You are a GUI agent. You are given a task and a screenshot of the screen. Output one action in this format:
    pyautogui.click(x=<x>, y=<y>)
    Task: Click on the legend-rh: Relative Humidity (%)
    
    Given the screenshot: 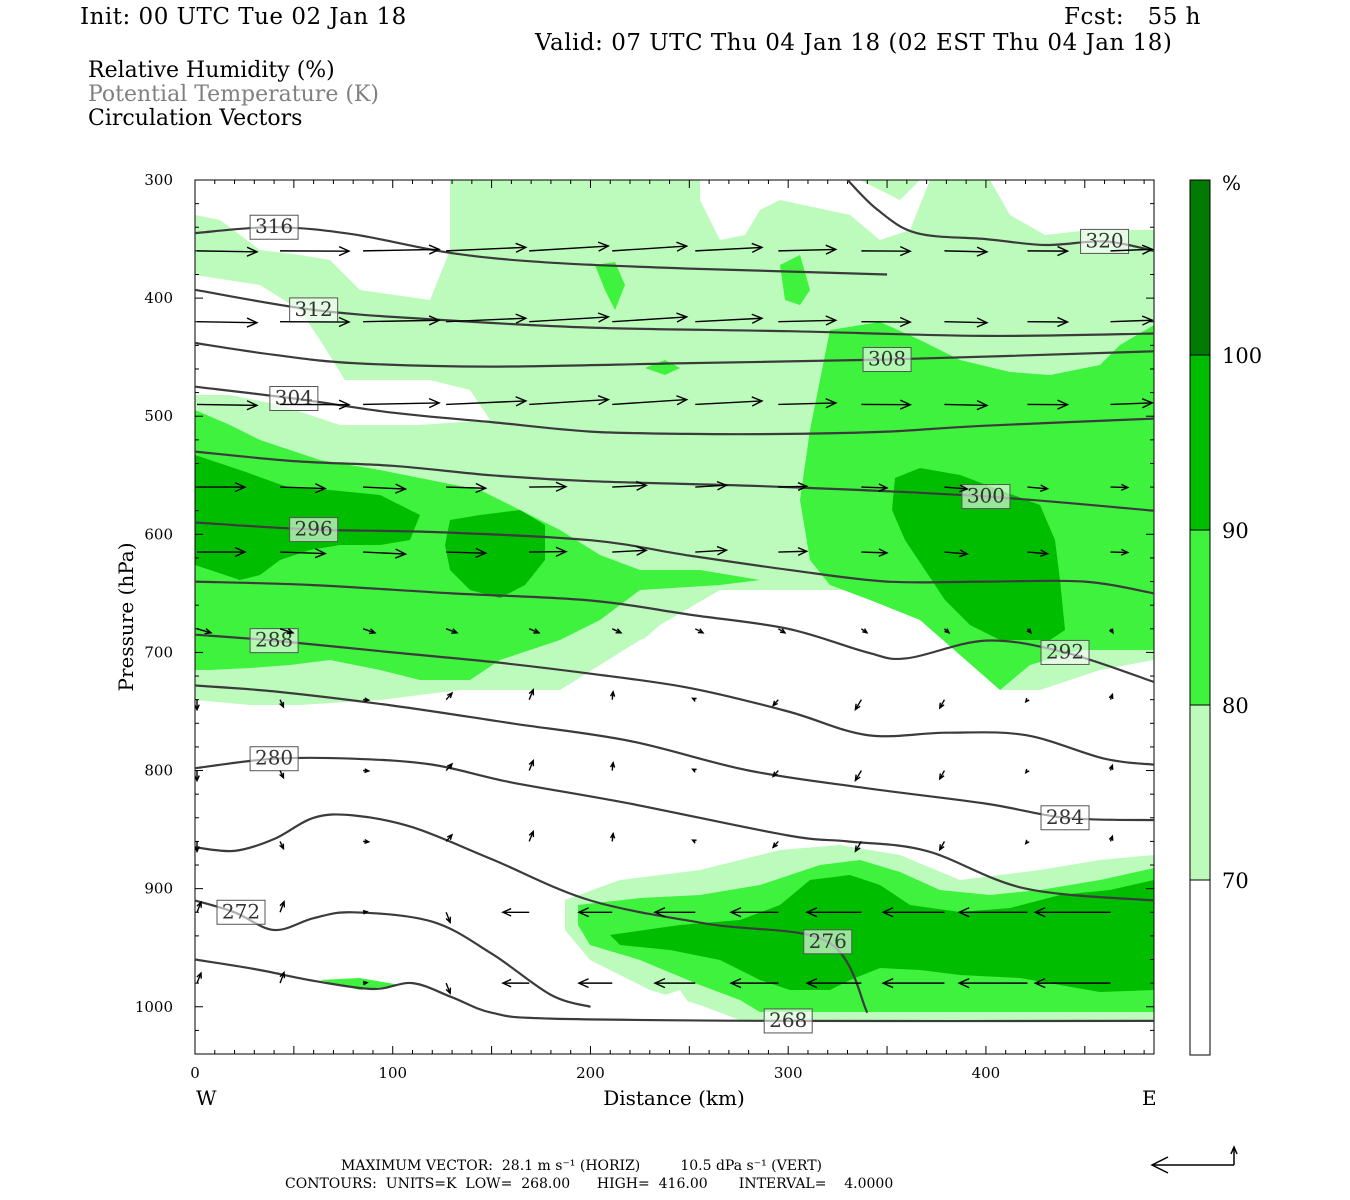 What is the action you would take?
    pyautogui.click(x=211, y=70)
    